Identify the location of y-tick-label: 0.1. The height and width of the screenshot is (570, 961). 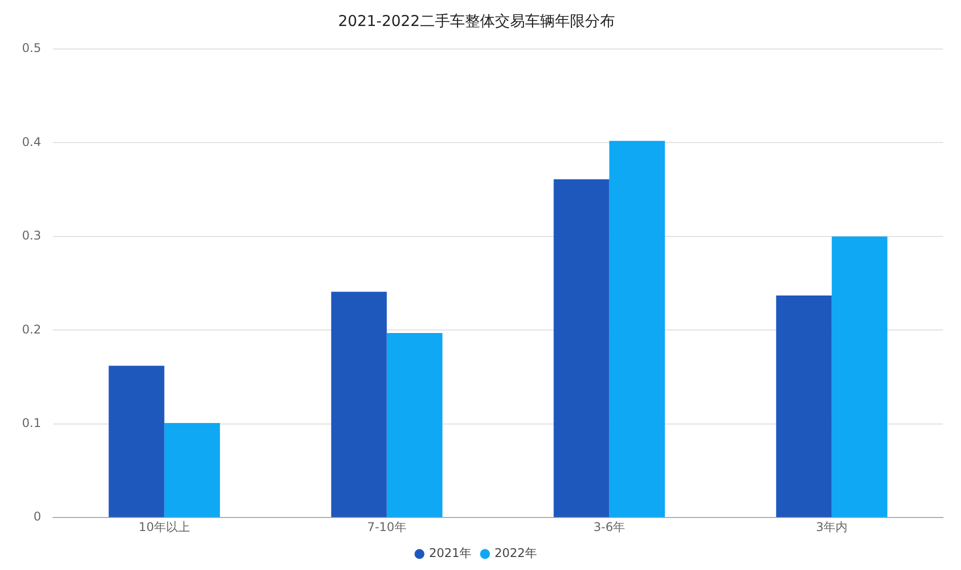
(32, 423).